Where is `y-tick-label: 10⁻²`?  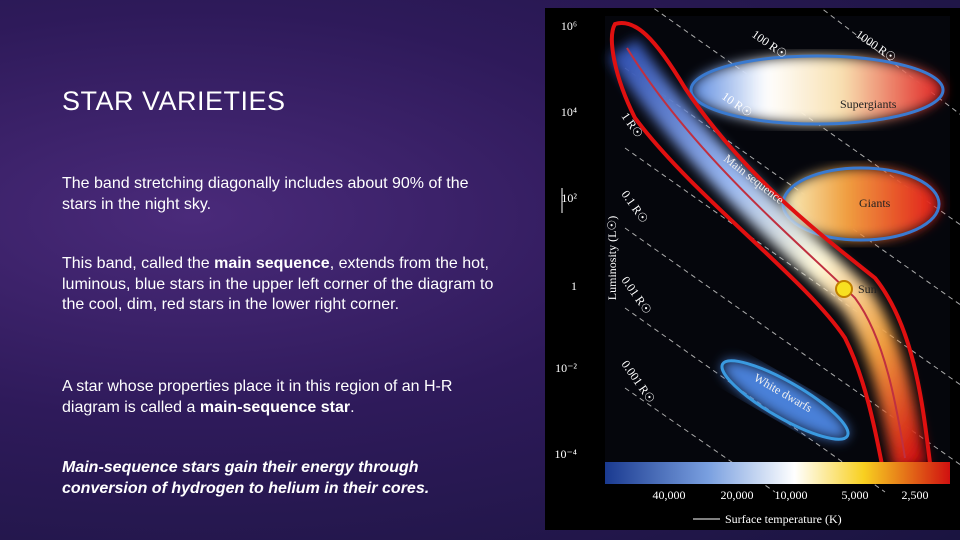
y-tick-label: 10⁻² is located at coordinates (566, 368).